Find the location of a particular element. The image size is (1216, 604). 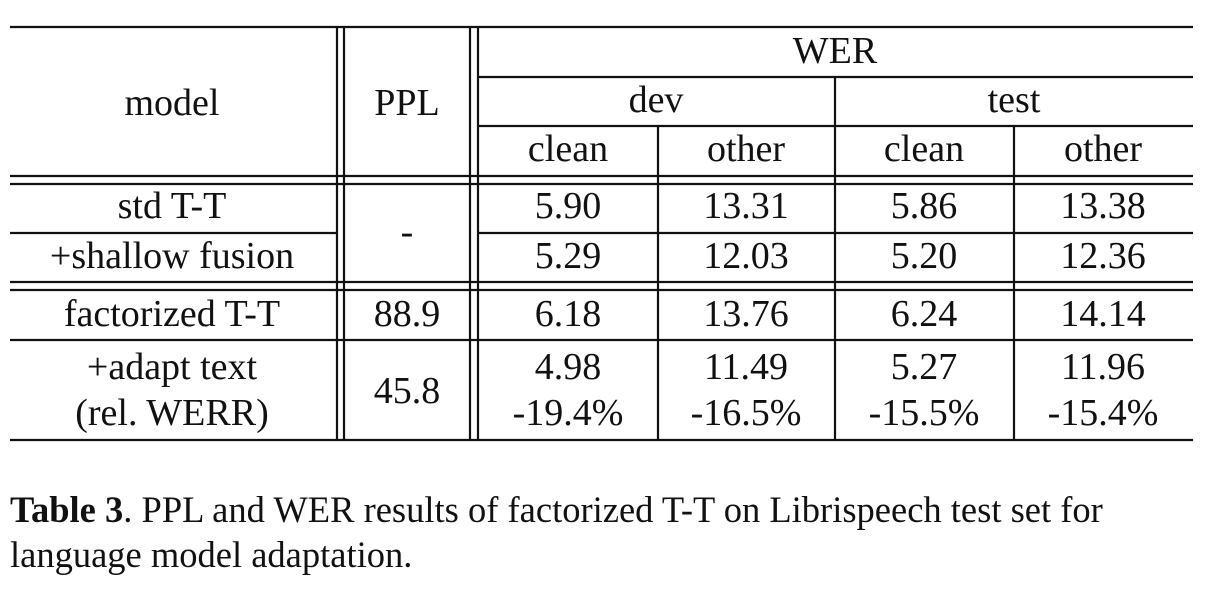

cell-ppl: 88.9 is located at coordinates (407, 314).